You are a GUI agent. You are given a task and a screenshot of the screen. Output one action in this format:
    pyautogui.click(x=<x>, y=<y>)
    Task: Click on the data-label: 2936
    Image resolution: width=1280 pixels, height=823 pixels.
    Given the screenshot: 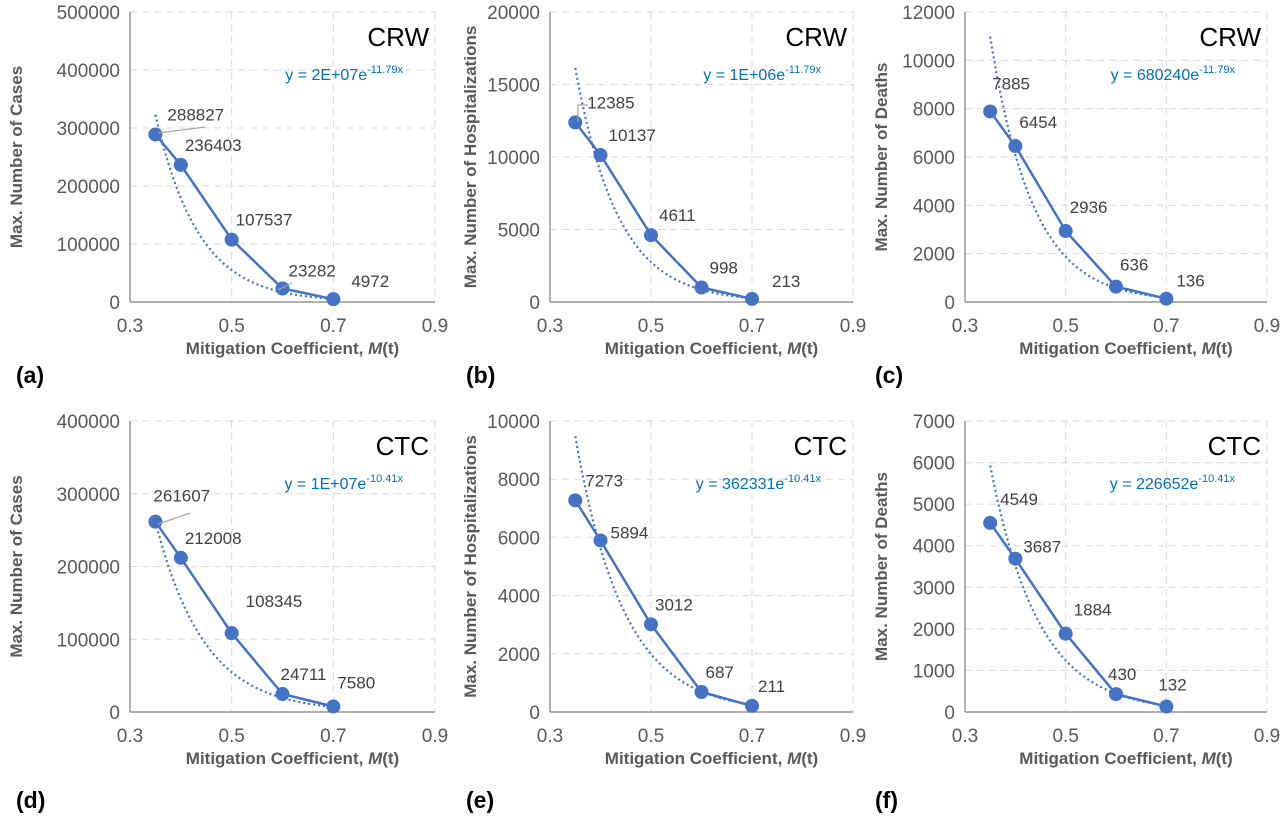 What is the action you would take?
    pyautogui.click(x=1089, y=207)
    